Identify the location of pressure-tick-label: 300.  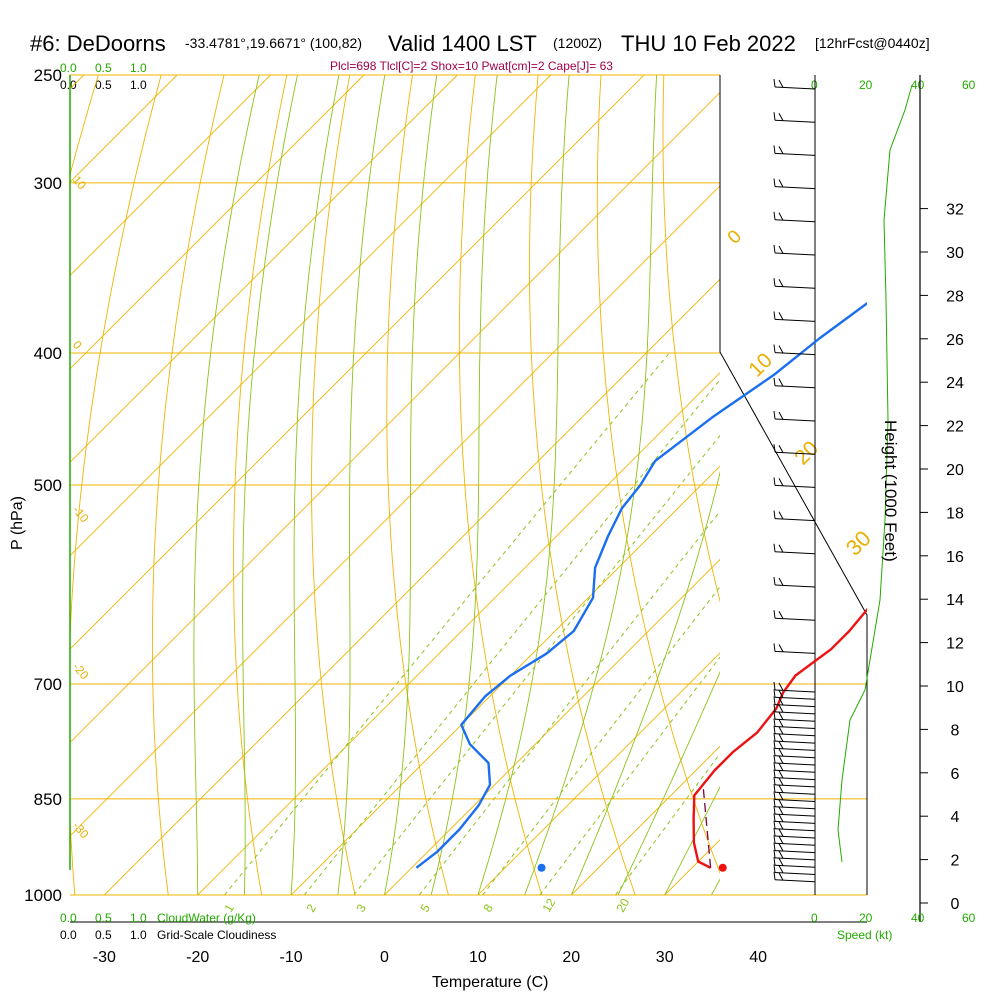
(48, 183).